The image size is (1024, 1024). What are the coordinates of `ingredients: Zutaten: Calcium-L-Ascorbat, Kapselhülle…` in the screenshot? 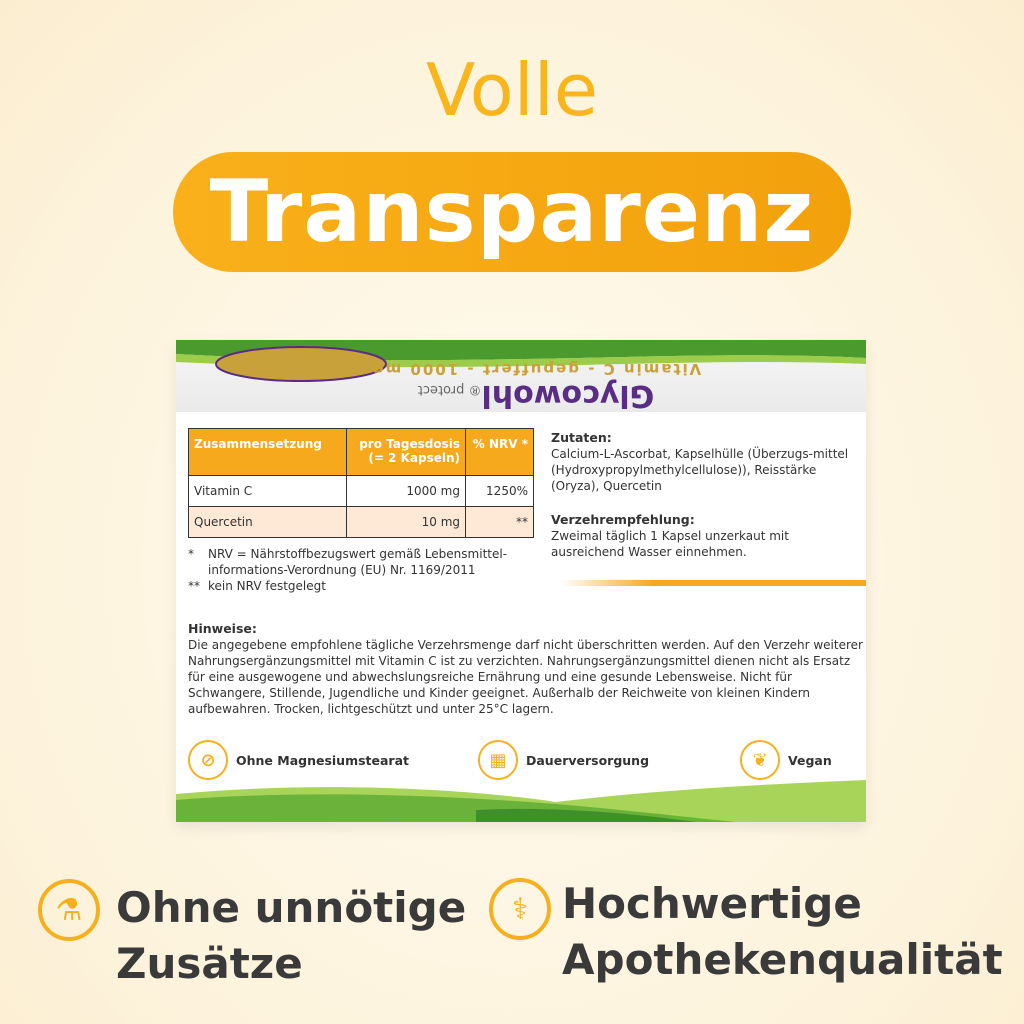 It's located at (701, 495).